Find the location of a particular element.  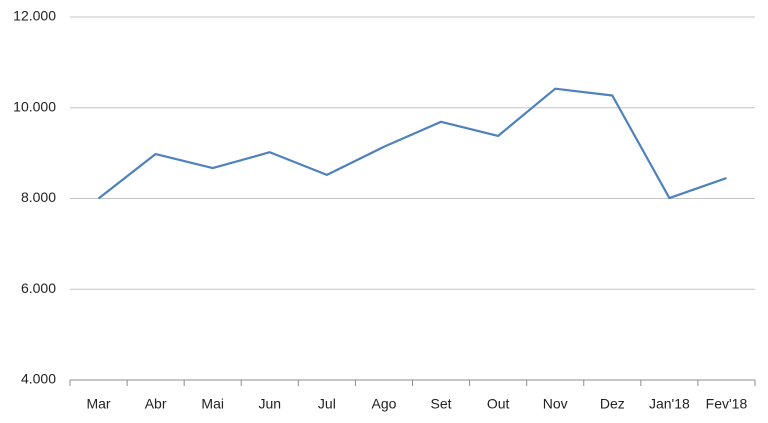

x-tick-label: Jan'18 is located at coordinates (669, 404).